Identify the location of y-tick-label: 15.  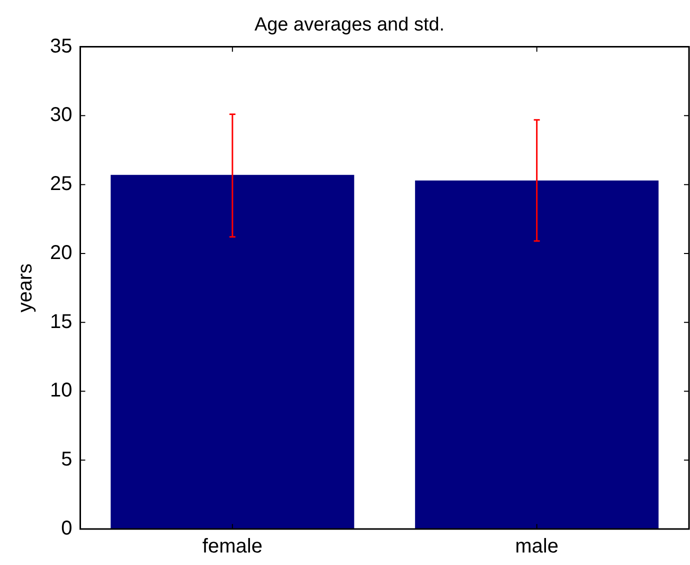
(61, 321).